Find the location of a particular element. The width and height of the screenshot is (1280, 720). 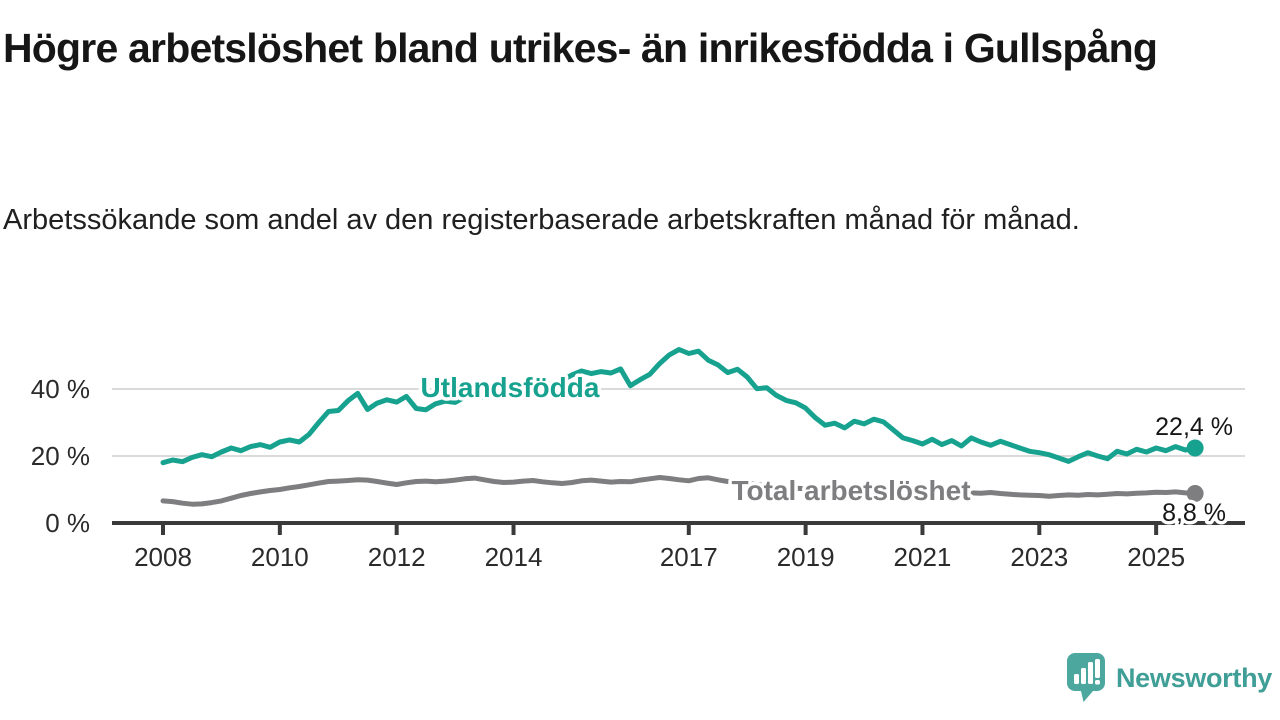

newsworthy-brand: Newsworthy is located at coordinates (1169, 678).